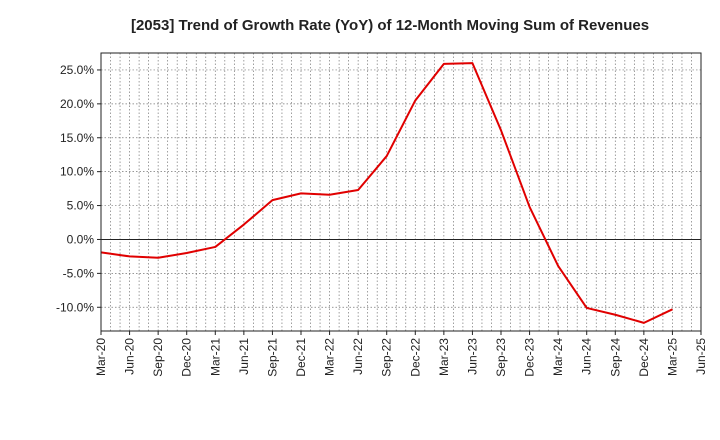 Image resolution: width=720 pixels, height=440 pixels. I want to click on x-tick-label: Jun-22, so click(358, 356).